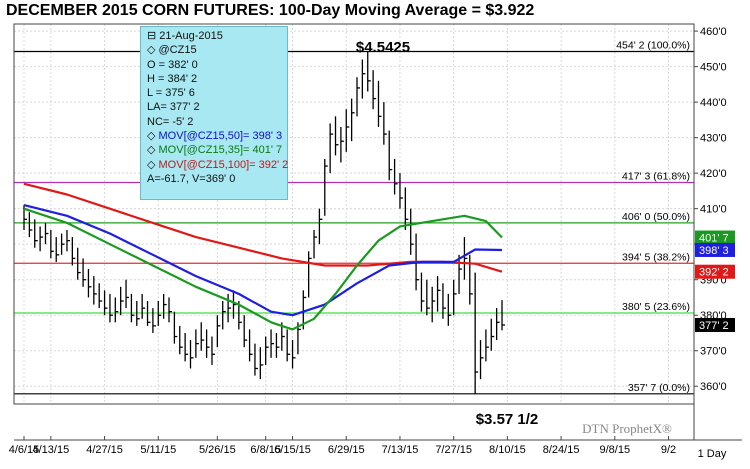  Describe the element at coordinates (627, 428) in the screenshot. I see `watermark: DTN ProphetX®` at that location.